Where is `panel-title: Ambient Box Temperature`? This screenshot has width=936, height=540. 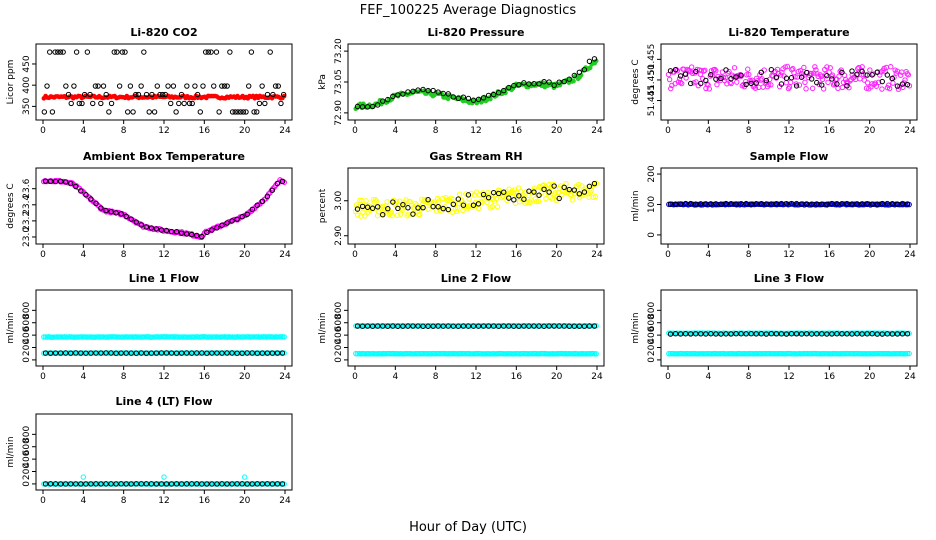
panel-title: Ambient Box Temperature is located at coordinates (164, 156).